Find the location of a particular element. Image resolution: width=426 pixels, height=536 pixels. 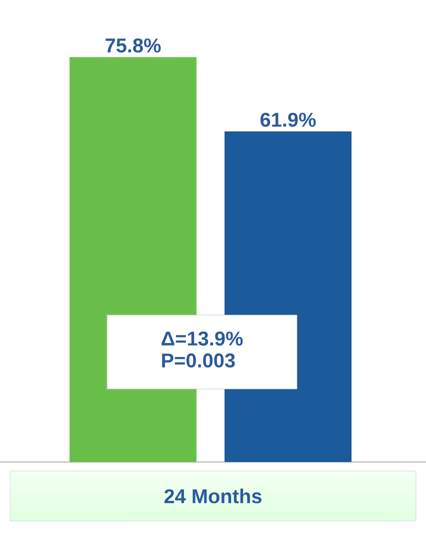

data-label: 61.9% is located at coordinates (288, 119).